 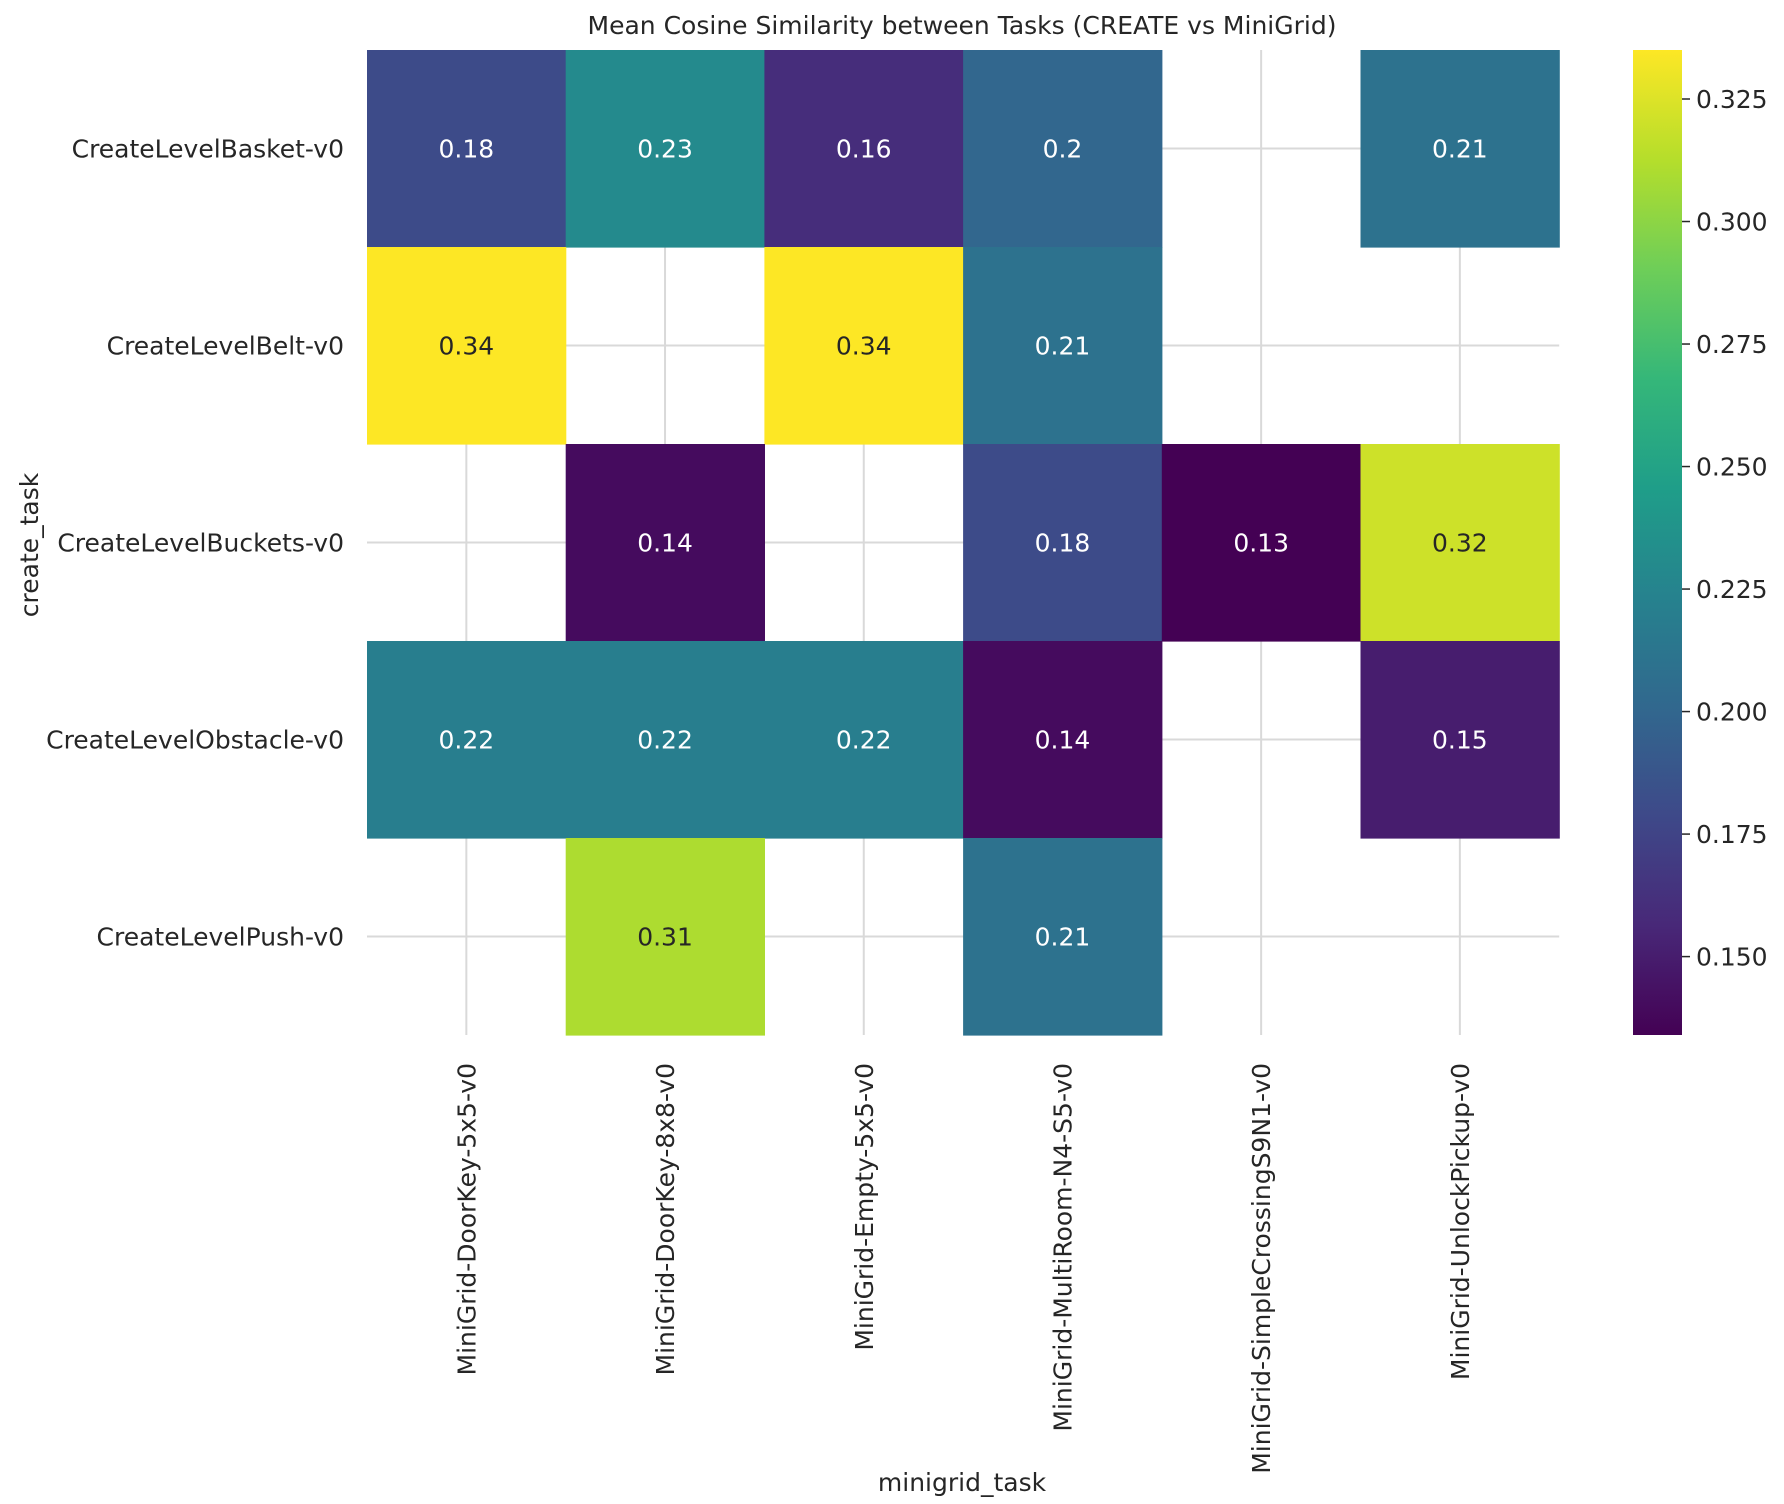 I want to click on colorbar: 0.150 0.175 0.200 0.225 0.250 0.275 0.300 0.325, so click(x=1700, y=542).